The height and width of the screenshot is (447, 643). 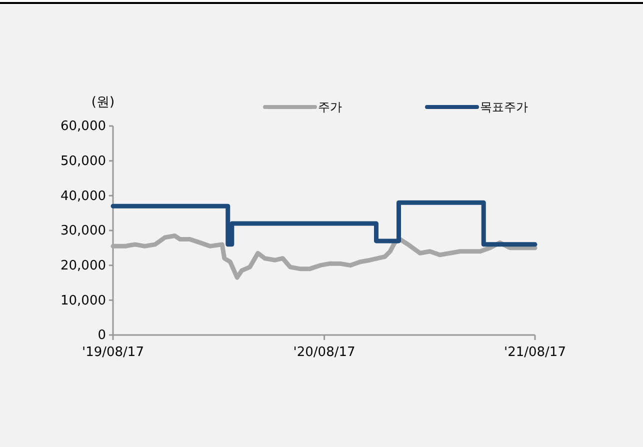 What do you see at coordinates (102, 336) in the screenshot?
I see `y-tick-label: 0` at bounding box center [102, 336].